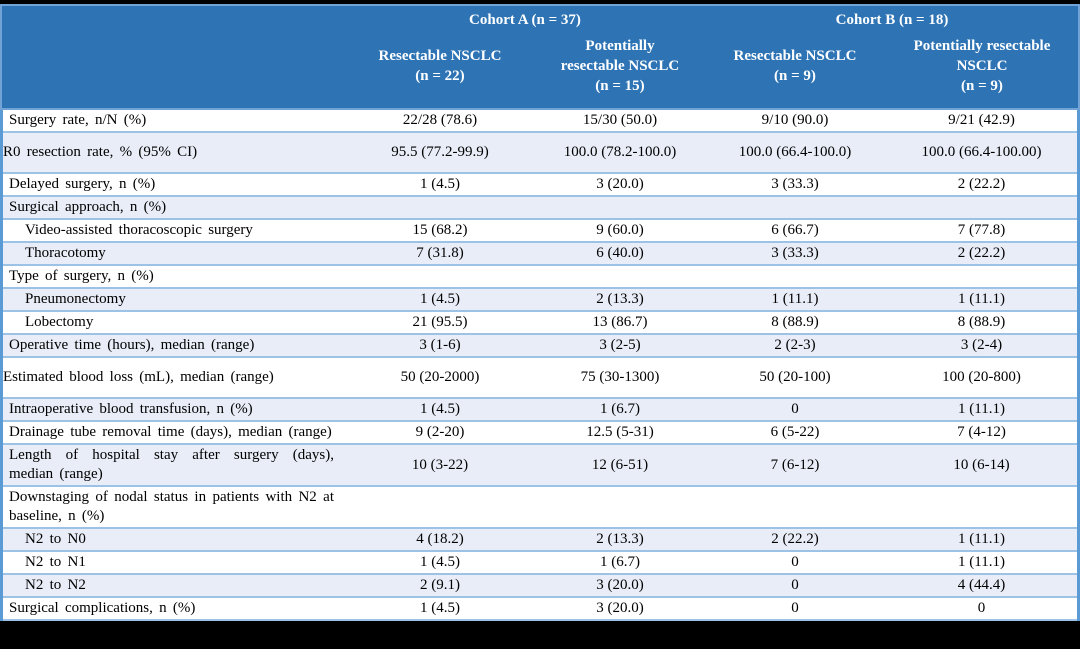  I want to click on value-cell: 21 (95.5), so click(440, 322).